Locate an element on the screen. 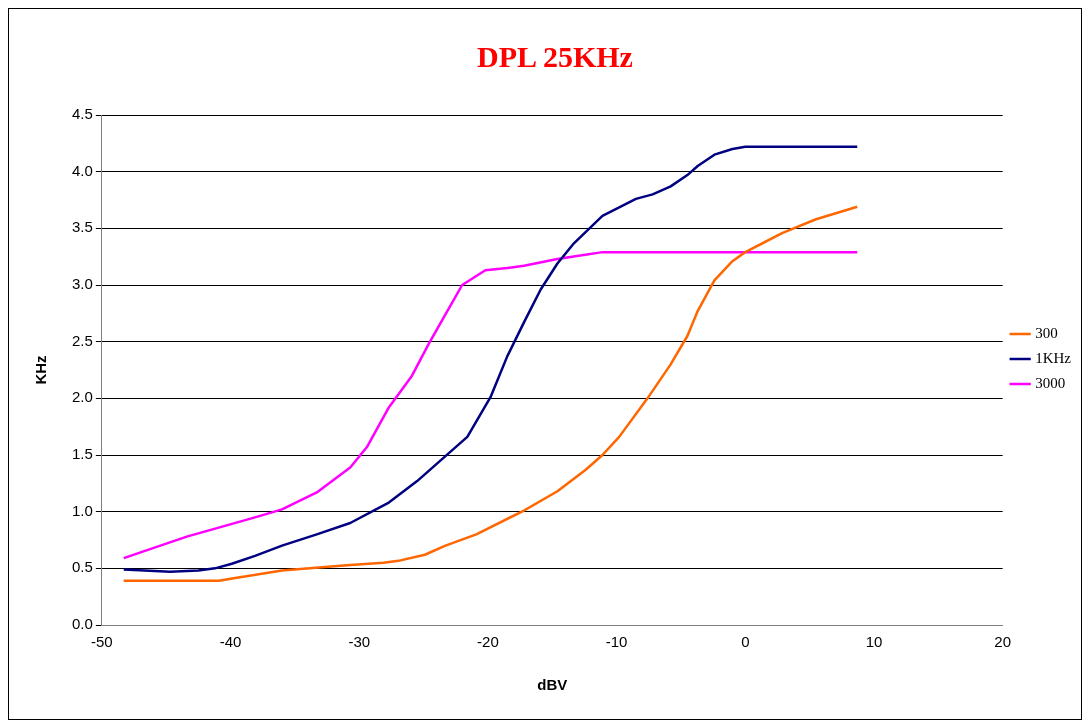 Image resolution: width=1082 pixels, height=728 pixels. chart-title: DPL 25KHz is located at coordinates (555, 56).